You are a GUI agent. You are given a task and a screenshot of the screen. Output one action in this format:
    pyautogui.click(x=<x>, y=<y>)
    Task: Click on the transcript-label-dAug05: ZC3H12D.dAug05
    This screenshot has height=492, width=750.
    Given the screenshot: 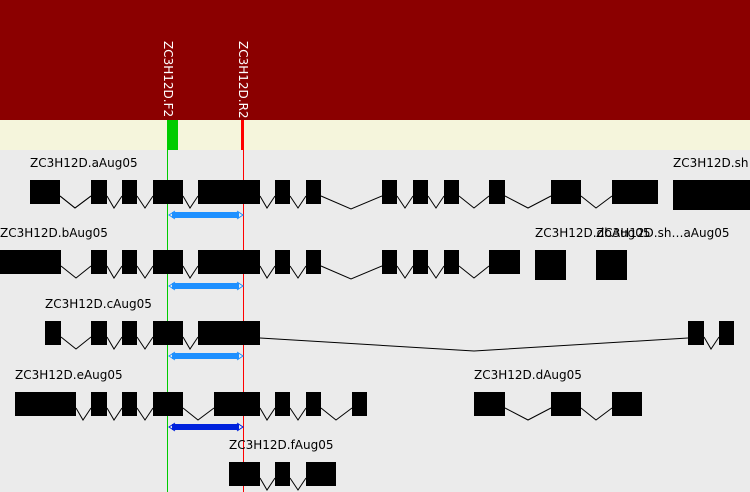 What is the action you would take?
    pyautogui.click(x=528, y=375)
    